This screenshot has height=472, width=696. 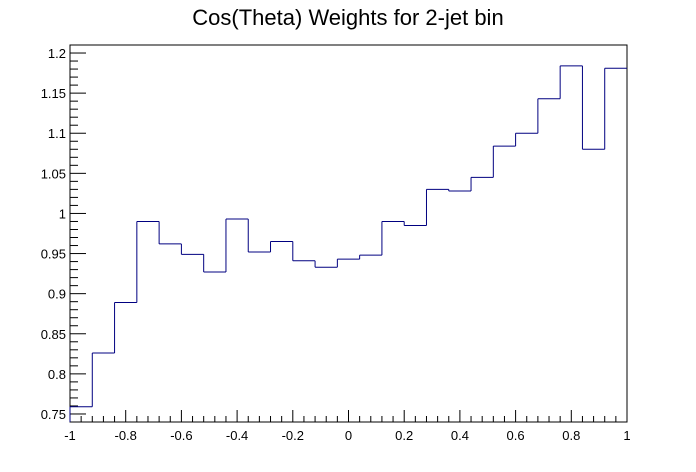 I want to click on x-tick-label: 0.8, so click(x=571, y=435).